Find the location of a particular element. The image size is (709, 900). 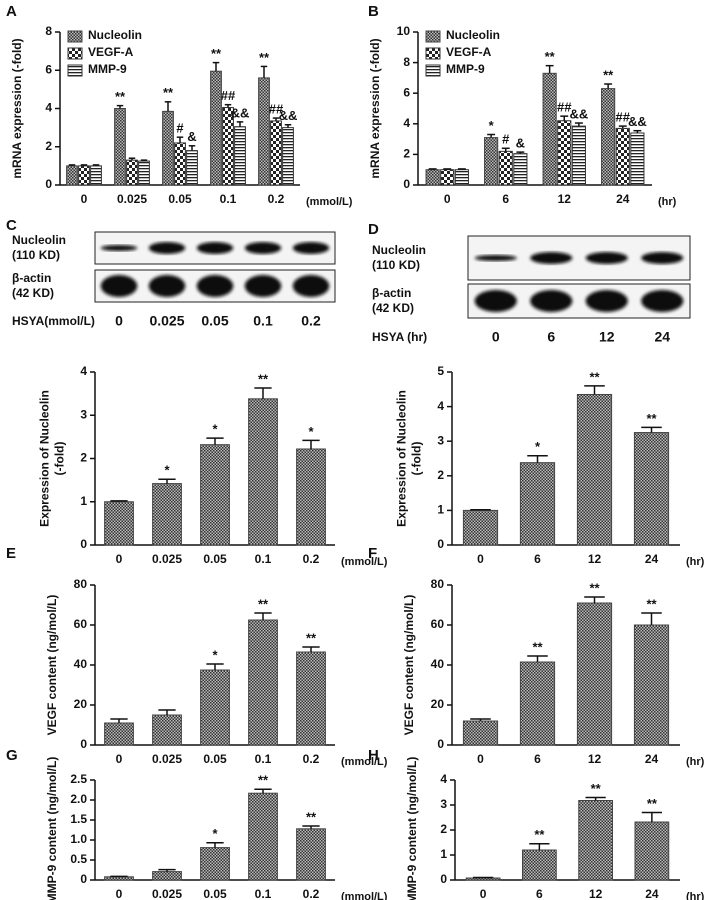

blot-lane-label: 0.025 is located at coordinates (166, 321).